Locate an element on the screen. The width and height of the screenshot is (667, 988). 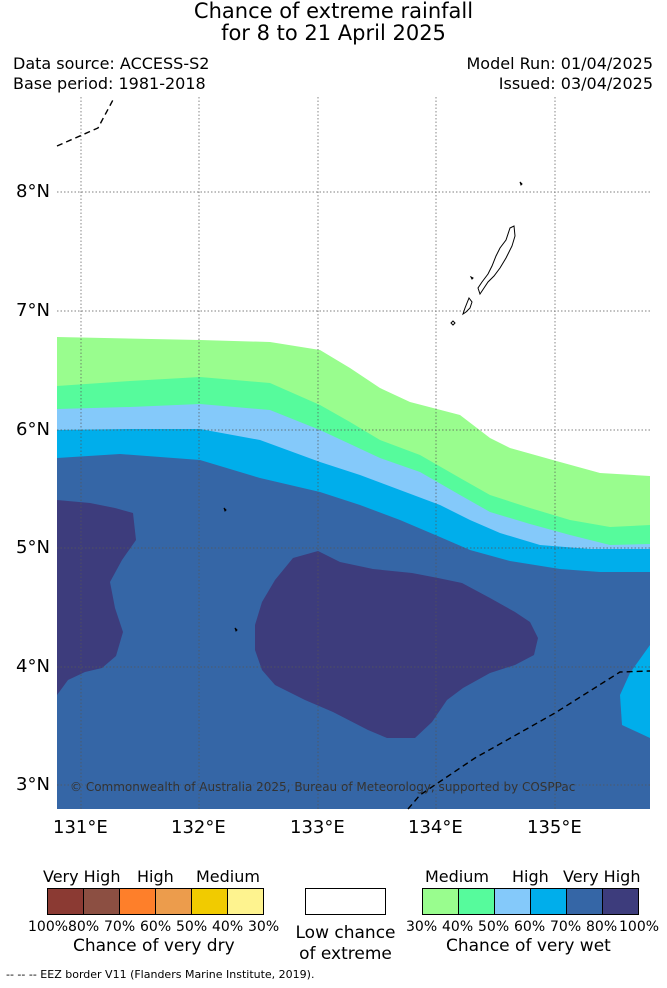
wet-caption: Chance of very wet is located at coordinates (528, 946).